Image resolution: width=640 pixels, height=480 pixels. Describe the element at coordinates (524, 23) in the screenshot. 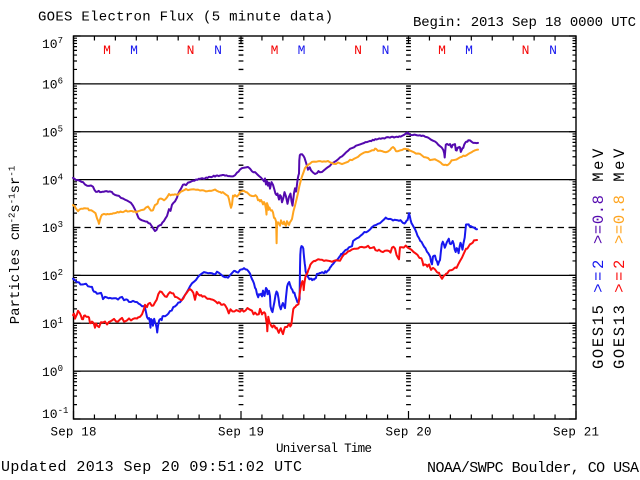

I see `svg-text: Begin: 2013 Sep 18 0000 UTC` at that location.